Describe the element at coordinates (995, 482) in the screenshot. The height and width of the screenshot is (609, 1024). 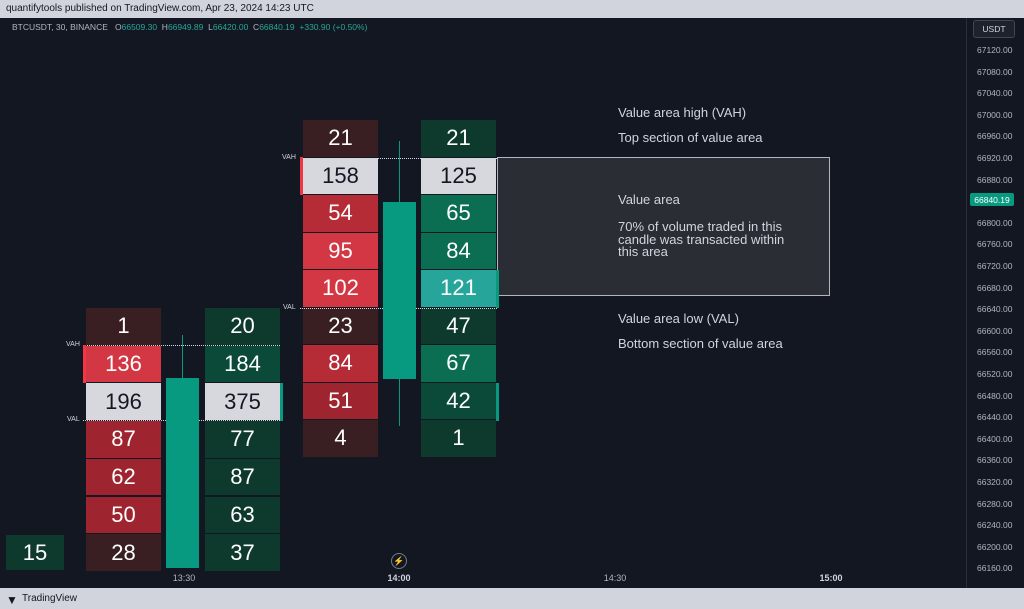
I see `price-tick: 66320.00` at that location.